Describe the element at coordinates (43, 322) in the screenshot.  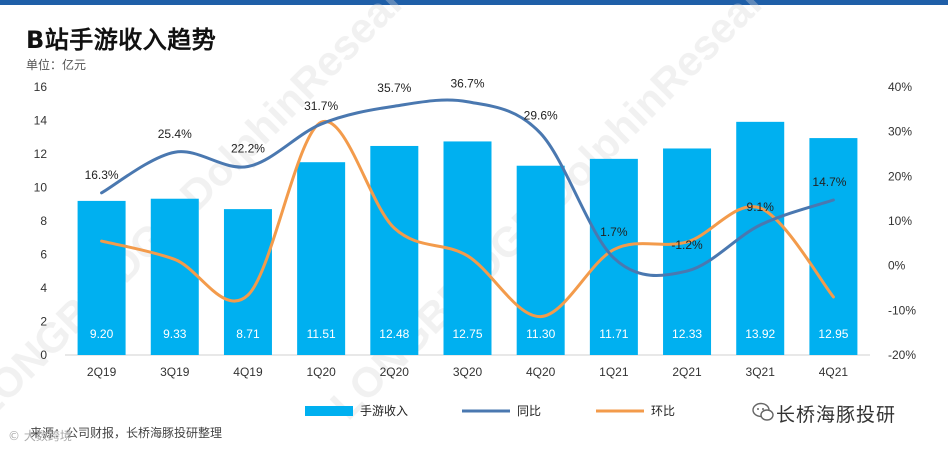
I see `y-left-tick-label: 2` at that location.